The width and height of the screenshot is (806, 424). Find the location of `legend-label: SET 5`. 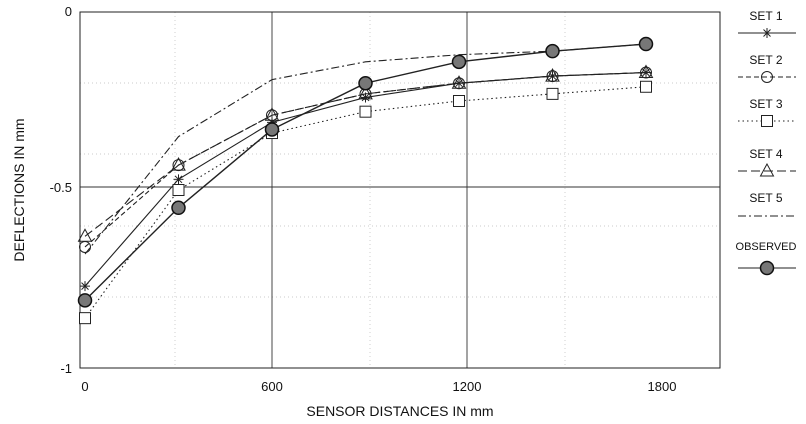

legend-label: SET 5 is located at coordinates (765, 198).